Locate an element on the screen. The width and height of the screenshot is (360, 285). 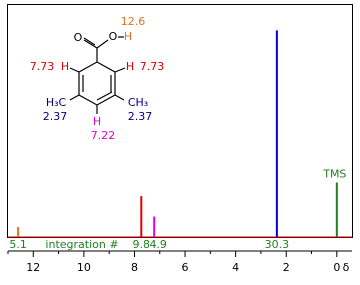
x-tick-label: 12 is located at coordinates (33, 267).